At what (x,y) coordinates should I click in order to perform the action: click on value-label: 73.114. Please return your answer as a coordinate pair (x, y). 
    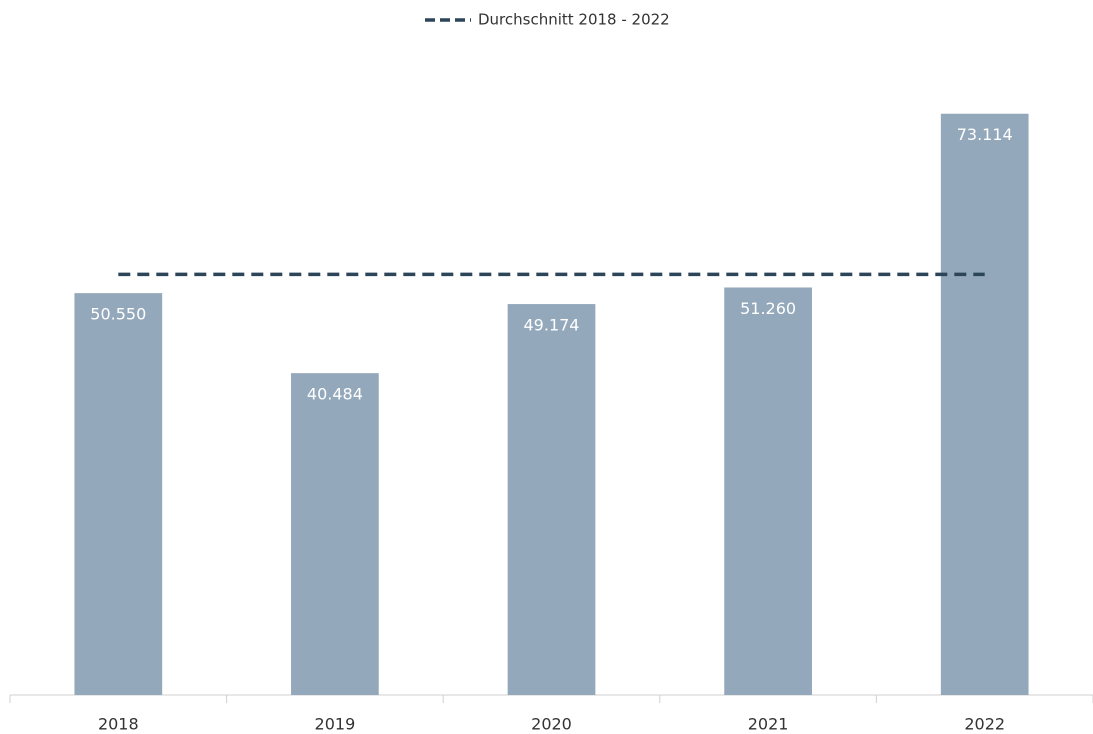
    Looking at the image, I should click on (985, 134).